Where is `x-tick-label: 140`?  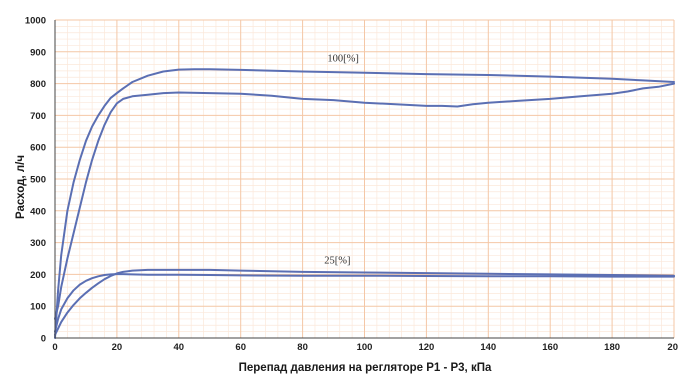
x-tick-label: 140 is located at coordinates (488, 347).